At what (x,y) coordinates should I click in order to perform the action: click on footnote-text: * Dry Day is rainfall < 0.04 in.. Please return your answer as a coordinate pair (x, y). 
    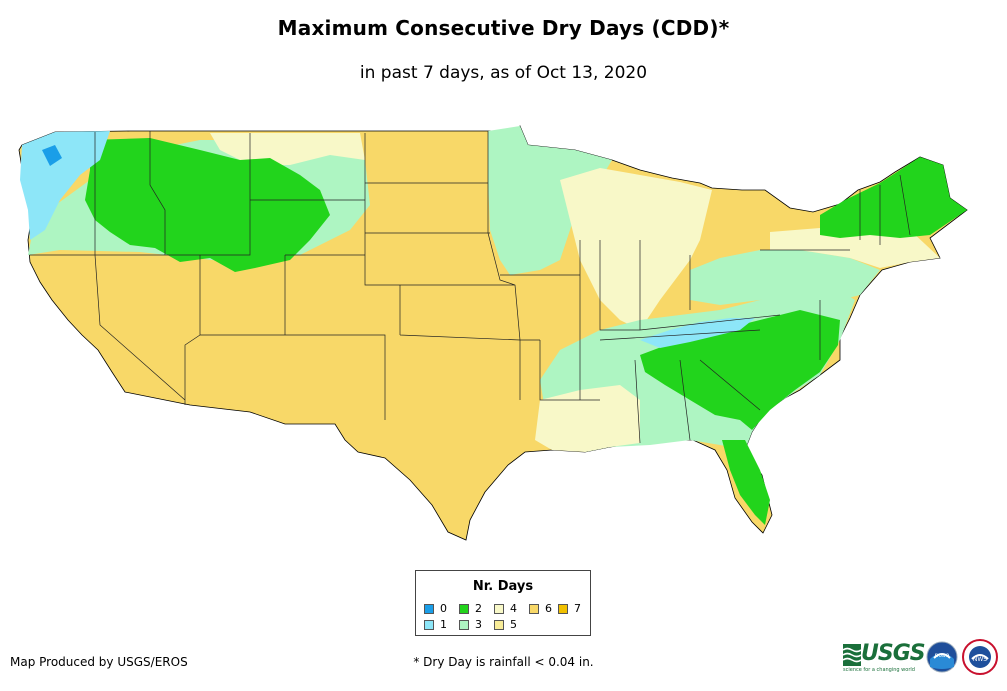
    Looking at the image, I should click on (503, 662).